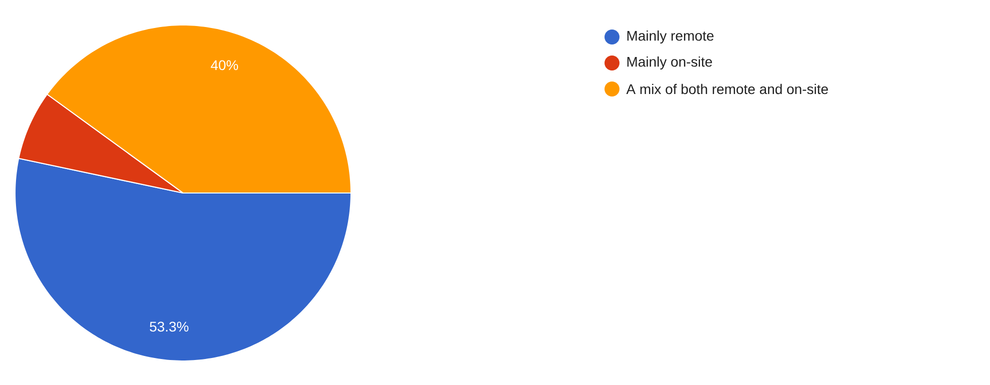  What do you see at coordinates (224, 65) in the screenshot?
I see `data-label: 40%` at bounding box center [224, 65].